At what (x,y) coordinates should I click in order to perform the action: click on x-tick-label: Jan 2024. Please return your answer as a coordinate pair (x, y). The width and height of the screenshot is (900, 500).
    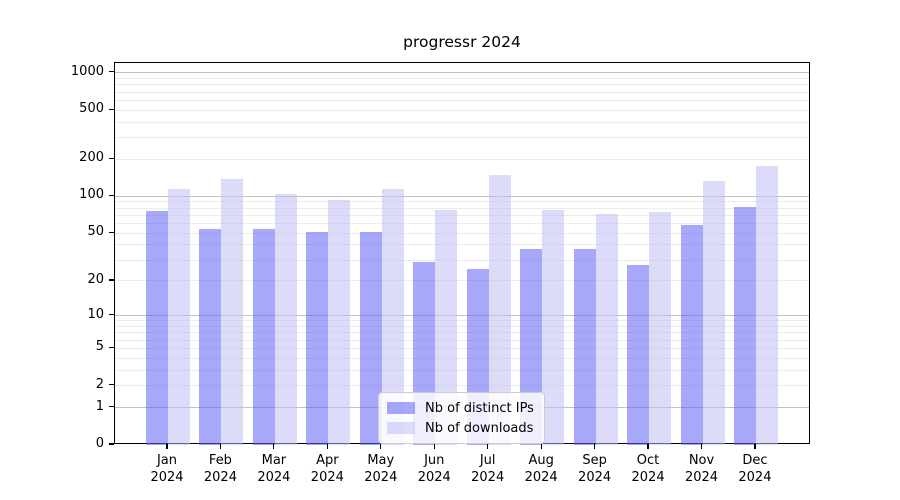
    Looking at the image, I should click on (167, 469).